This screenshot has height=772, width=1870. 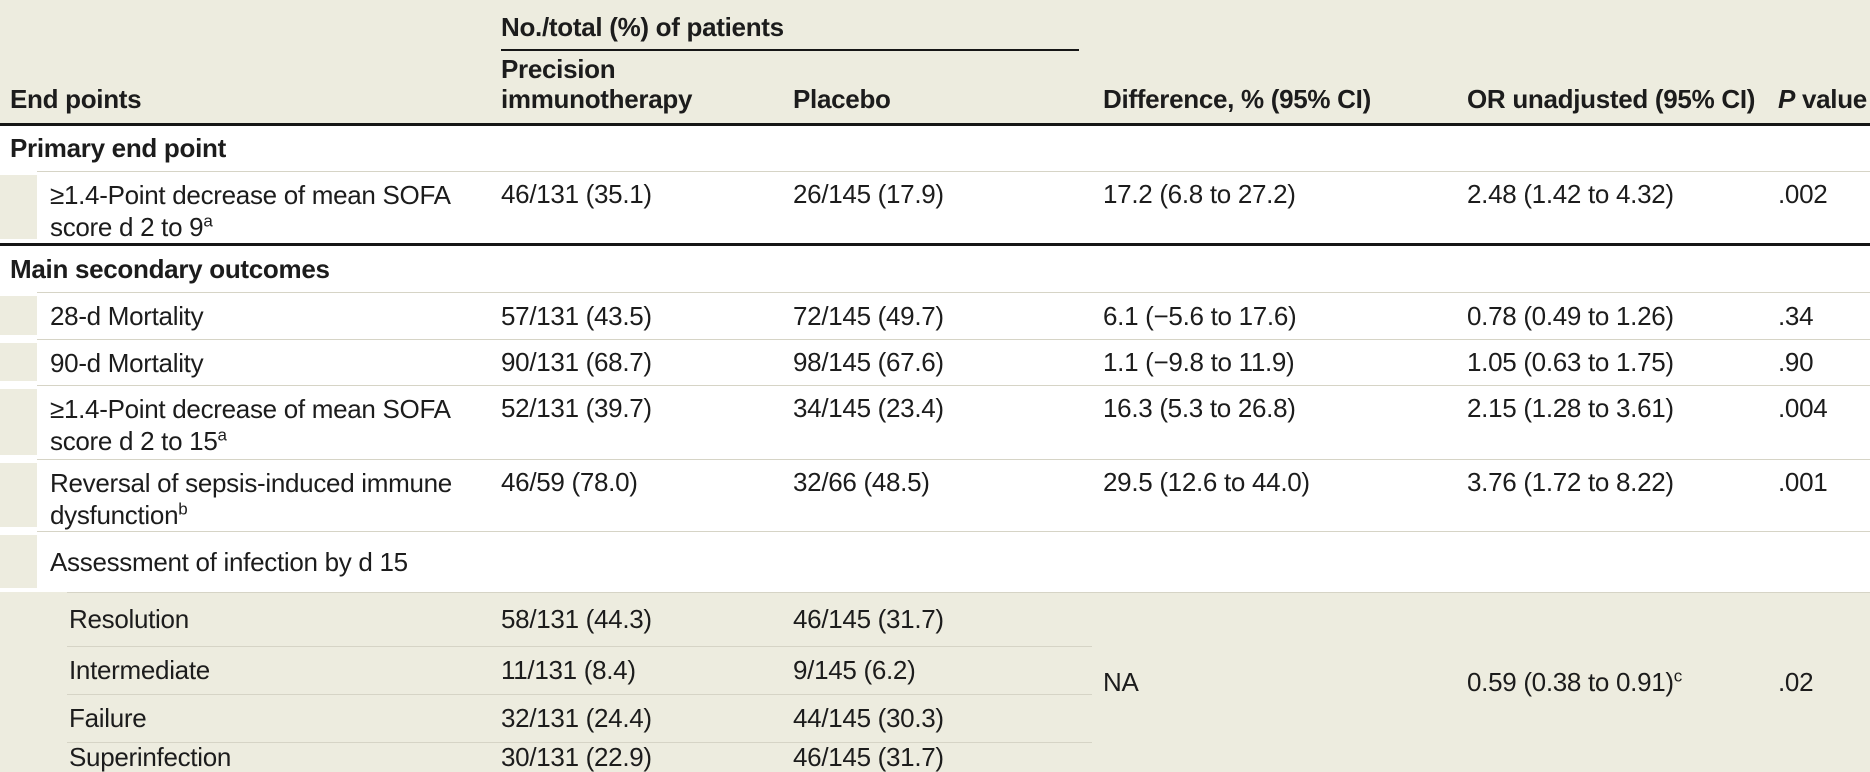 What do you see at coordinates (1199, 194) in the screenshot?
I see `difference-value-cell: 17.2 (6.8 to 27.2)` at bounding box center [1199, 194].